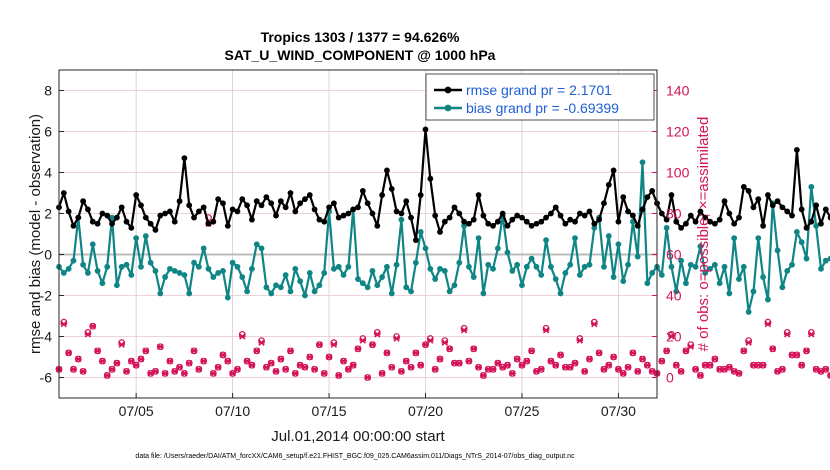 This screenshot has width=830, height=470. Describe the element at coordinates (674, 214) in the screenshot. I see `y-right-tick-label: 80` at that location.